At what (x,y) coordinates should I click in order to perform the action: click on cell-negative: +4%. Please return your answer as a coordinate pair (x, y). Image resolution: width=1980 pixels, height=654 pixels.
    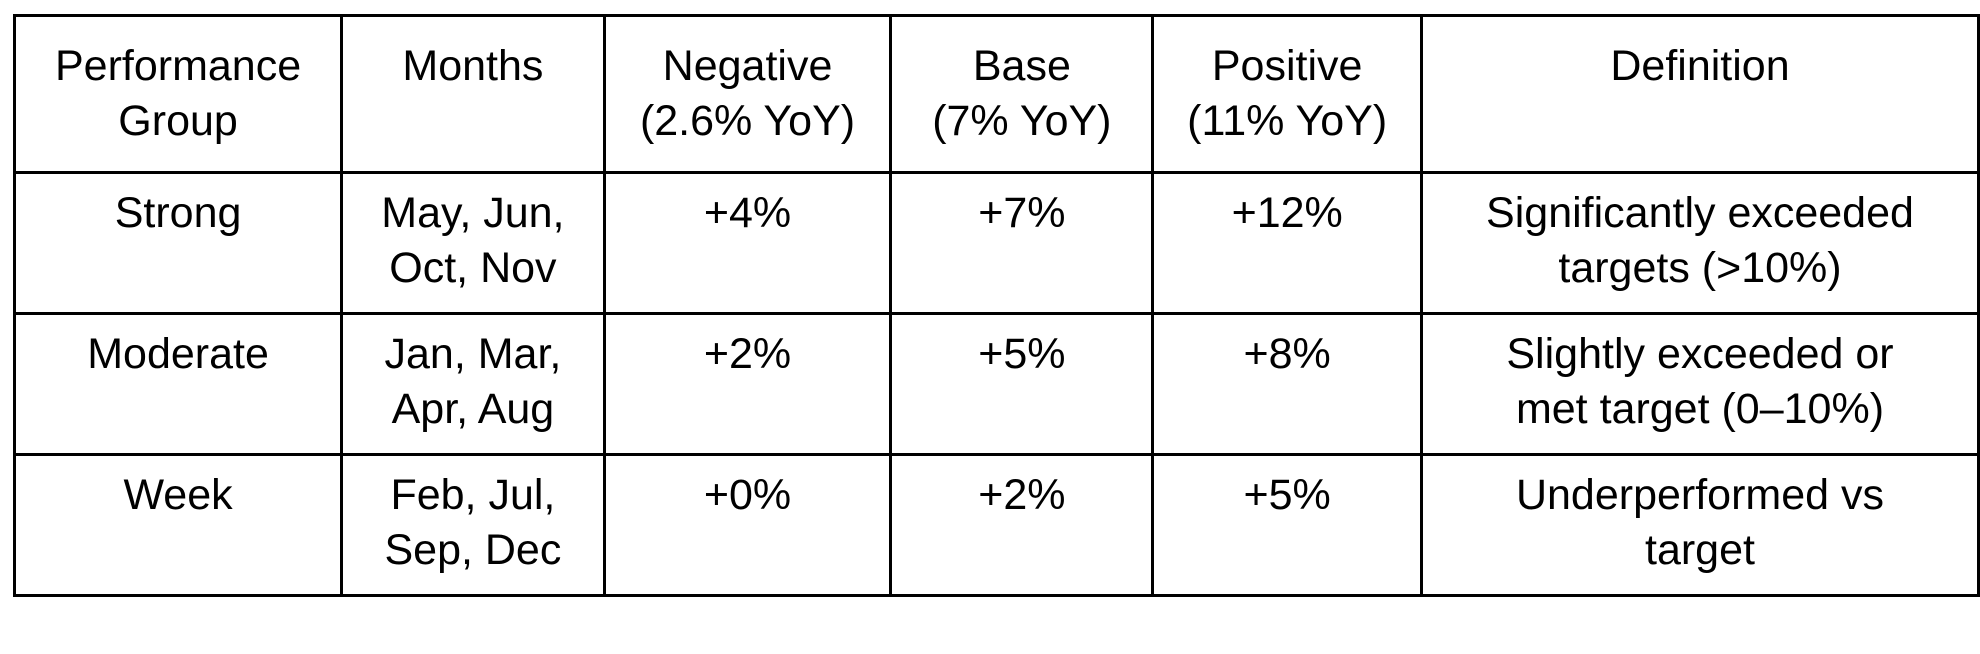
    Looking at the image, I should click on (747, 243).